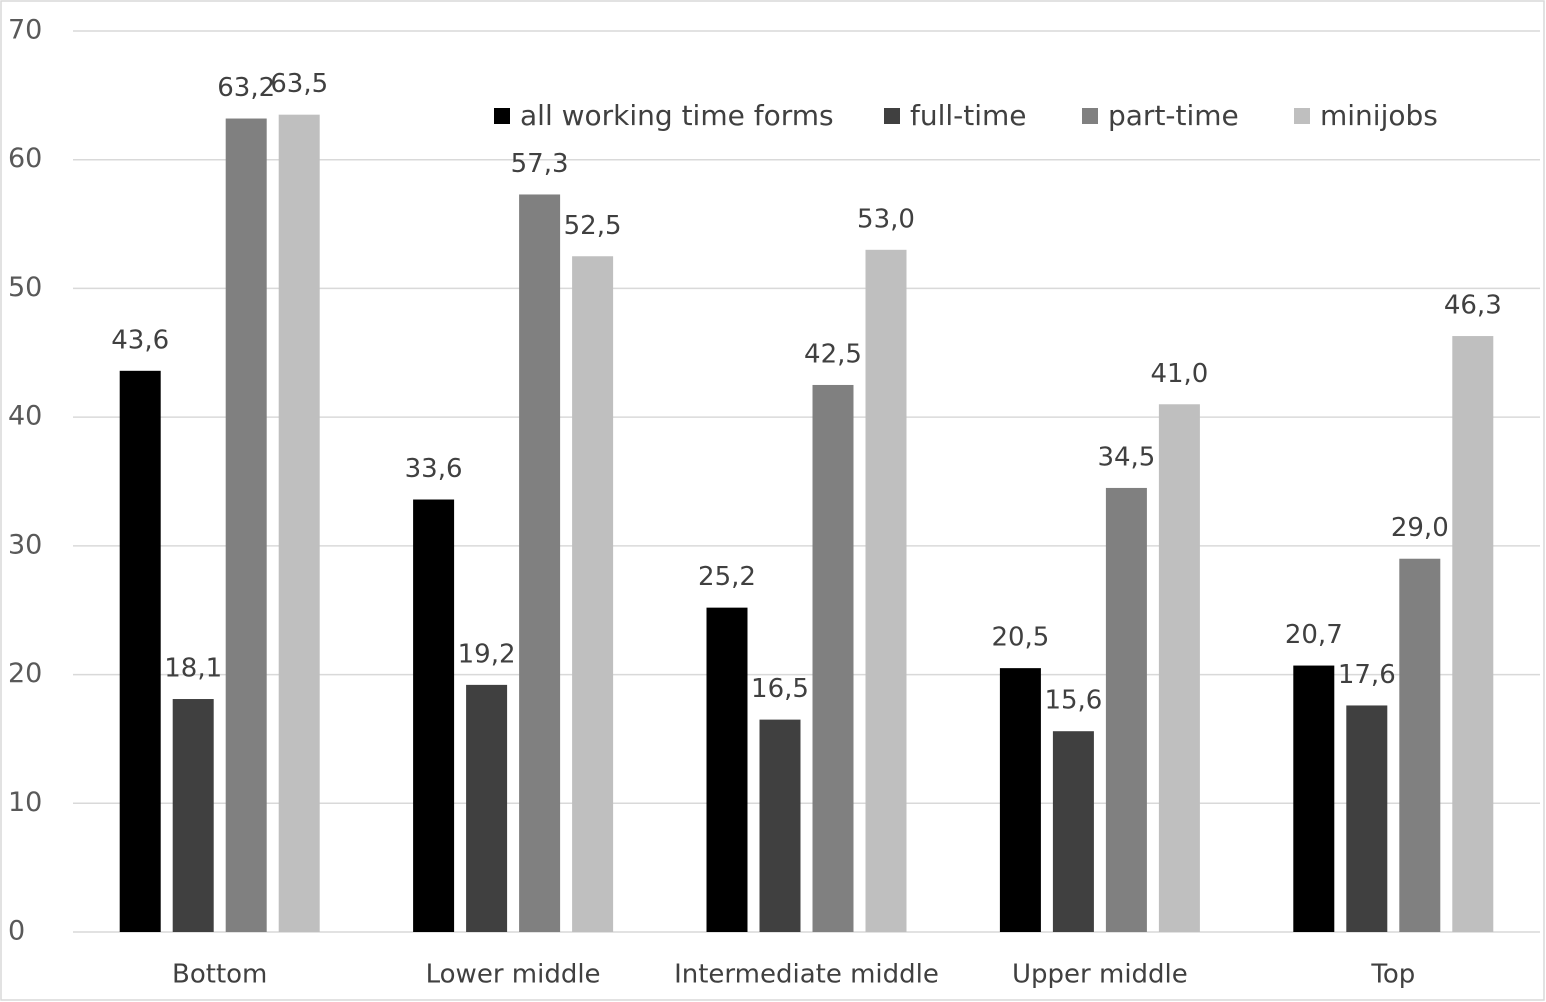 Image resolution: width=1546 pixels, height=1002 pixels. I want to click on y-tick-label: 40, so click(25, 416).